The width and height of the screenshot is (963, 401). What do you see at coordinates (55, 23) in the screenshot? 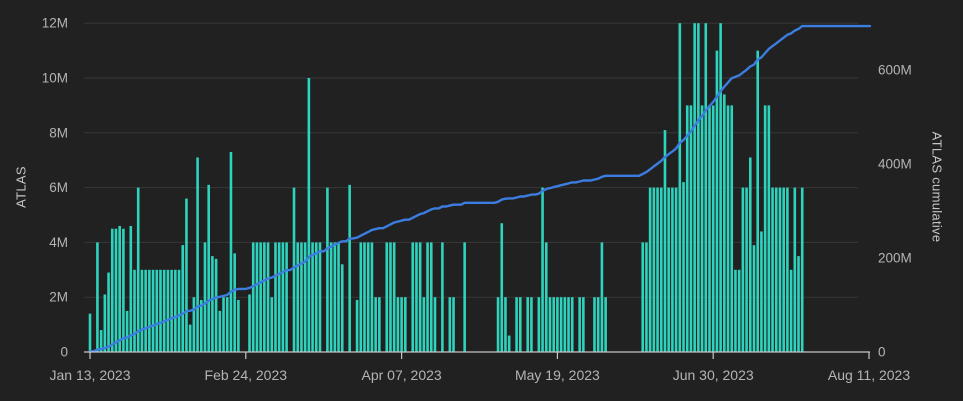
I see `left-axis-tick-label: 12M` at bounding box center [55, 23].